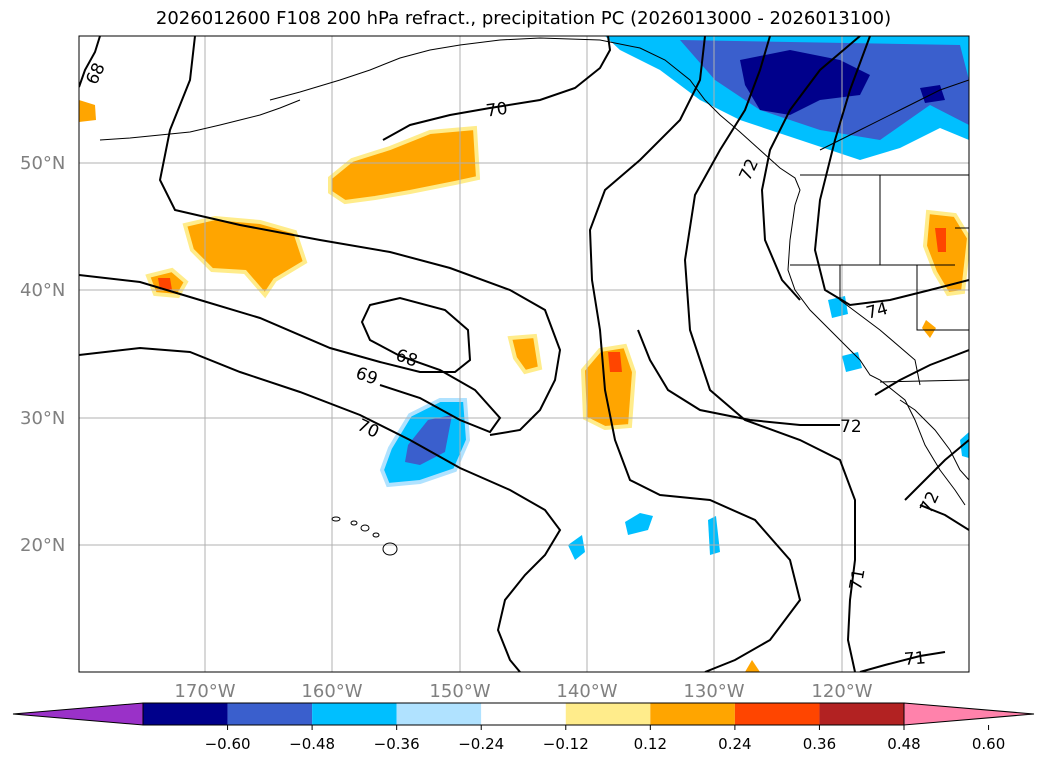 The width and height of the screenshot is (1047, 765). Describe the element at coordinates (42, 418) in the screenshot. I see `lat-label: 30°N` at that location.